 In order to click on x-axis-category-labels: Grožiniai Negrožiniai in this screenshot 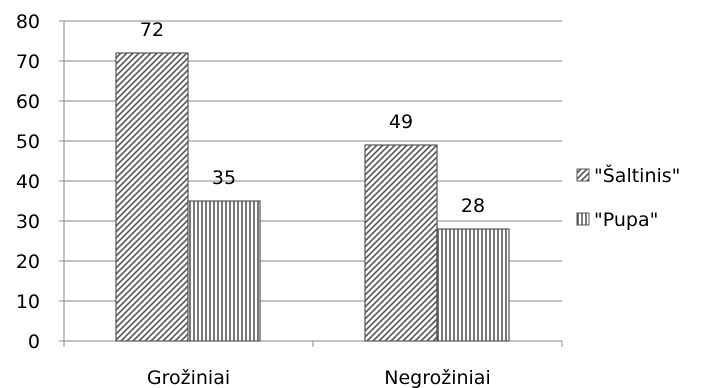, I will do `click(319, 377)`.